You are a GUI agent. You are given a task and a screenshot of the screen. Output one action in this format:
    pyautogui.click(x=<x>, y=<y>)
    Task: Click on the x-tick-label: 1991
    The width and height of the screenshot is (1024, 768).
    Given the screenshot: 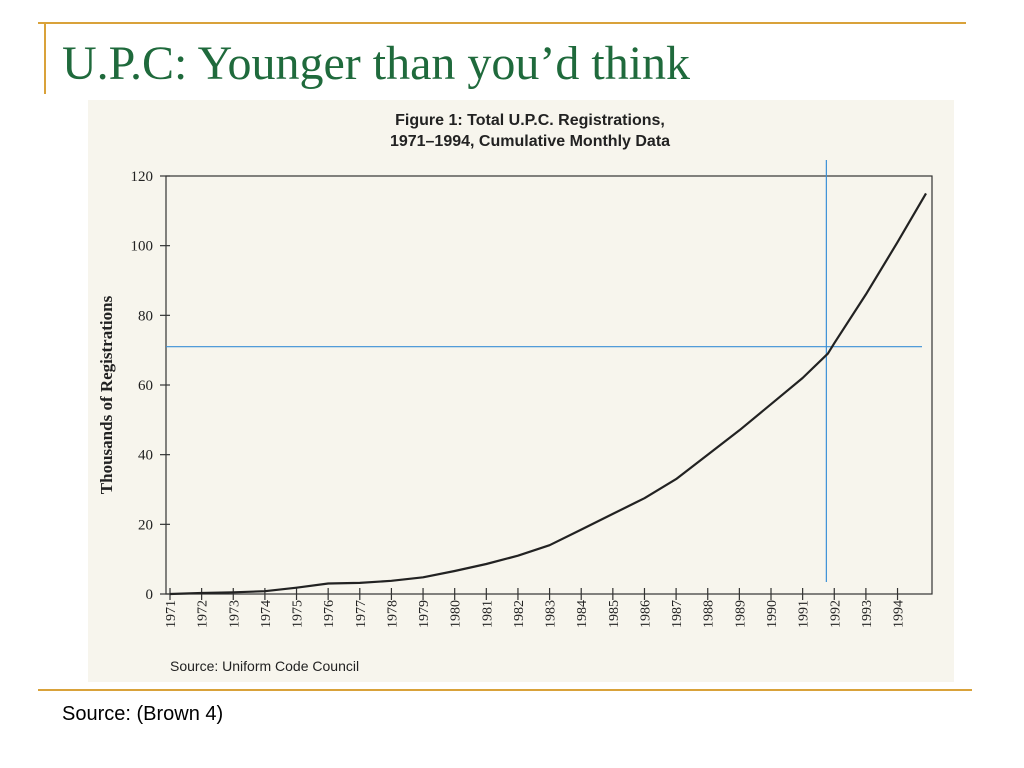 What is the action you would take?
    pyautogui.click(x=804, y=614)
    